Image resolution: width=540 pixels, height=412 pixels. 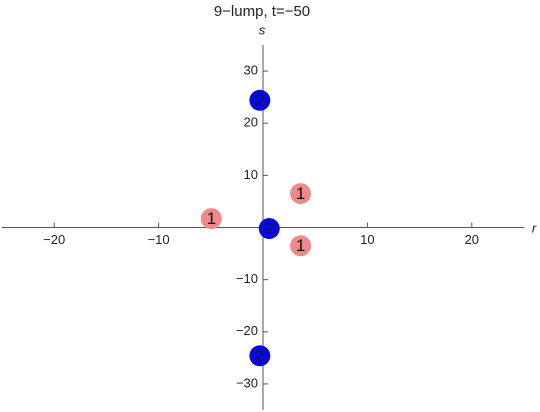 I want to click on y-tick-label: 30, so click(x=251, y=70).